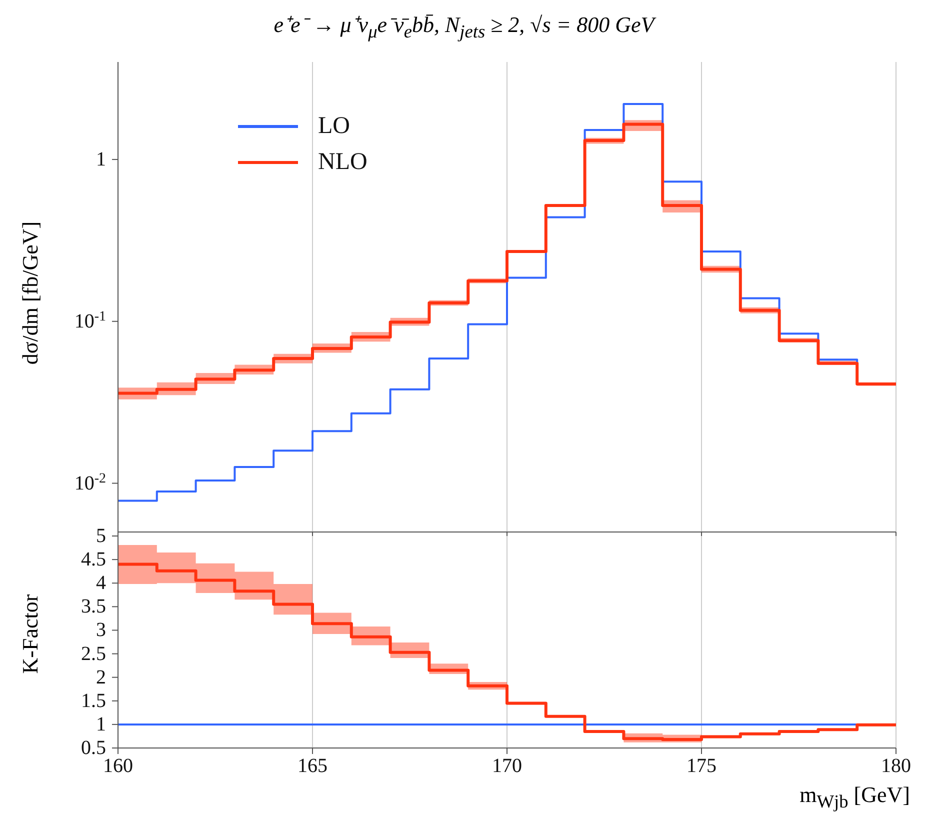 This screenshot has height=836, width=928. What do you see at coordinates (90, 482) in the screenshot?
I see `y-tick-label: 10$^{-2}$` at bounding box center [90, 482].